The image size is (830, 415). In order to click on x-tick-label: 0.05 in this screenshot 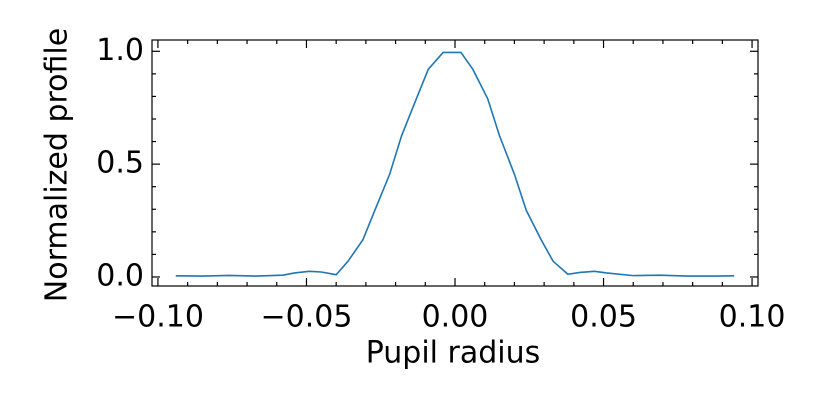, I will do `click(603, 317)`.